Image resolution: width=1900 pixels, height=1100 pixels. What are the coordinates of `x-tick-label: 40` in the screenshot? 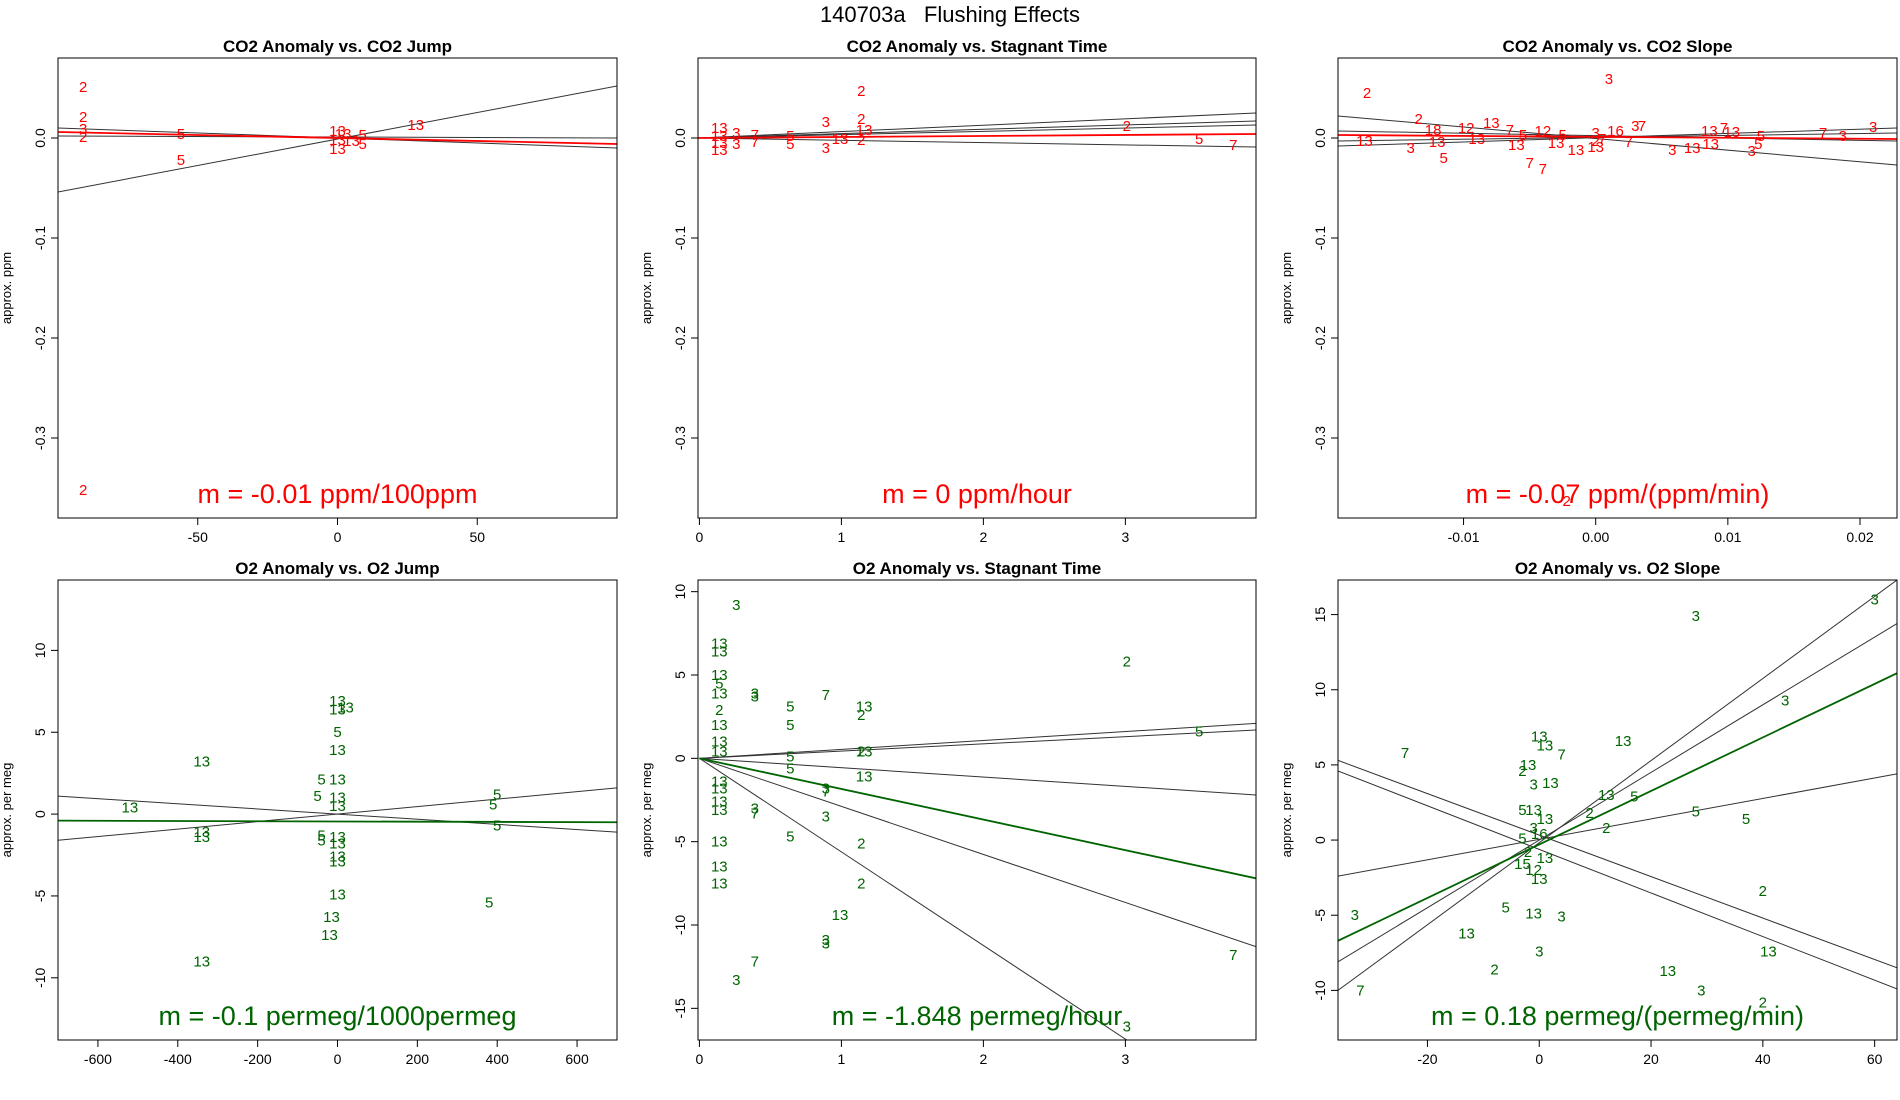 It's located at (1763, 1059).